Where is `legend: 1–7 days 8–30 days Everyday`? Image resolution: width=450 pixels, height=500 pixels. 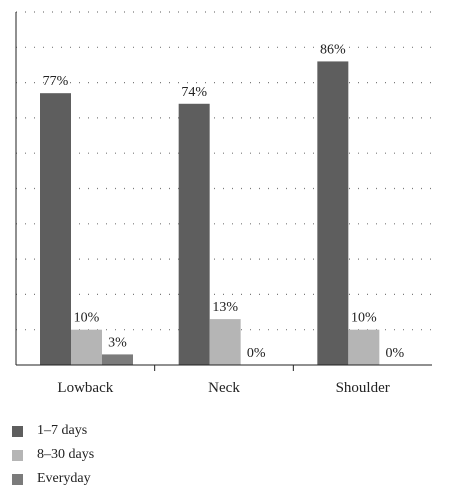 legend: 1–7 days 8–30 days Everyday is located at coordinates (122, 455).